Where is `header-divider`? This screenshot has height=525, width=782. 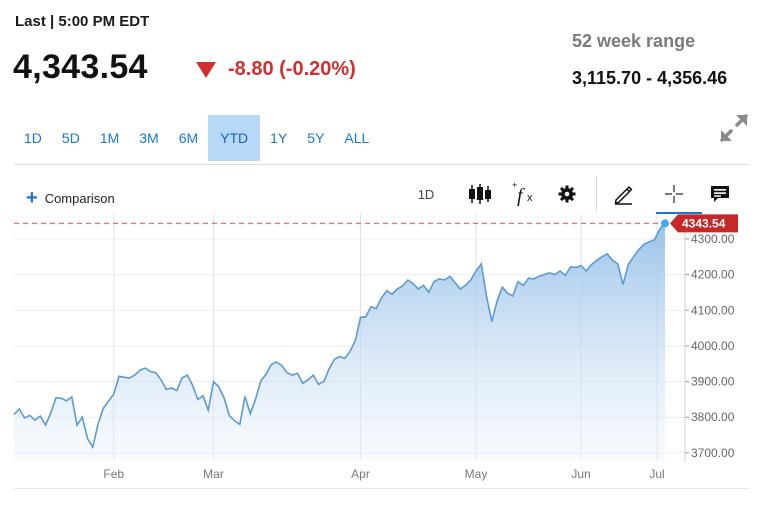
header-divider is located at coordinates (381, 164).